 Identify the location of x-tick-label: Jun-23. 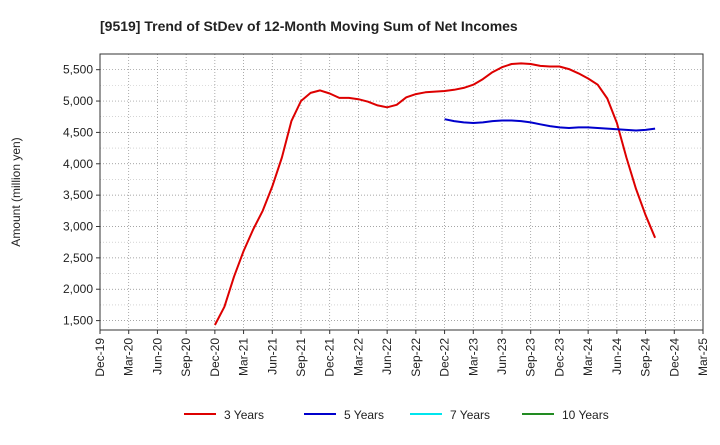
(502, 356).